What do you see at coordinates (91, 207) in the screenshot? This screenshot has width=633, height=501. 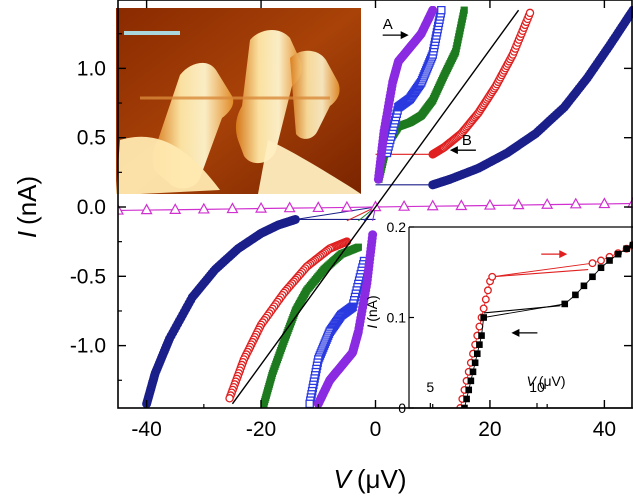 I see `y-tick-label: 0.0` at bounding box center [91, 207].